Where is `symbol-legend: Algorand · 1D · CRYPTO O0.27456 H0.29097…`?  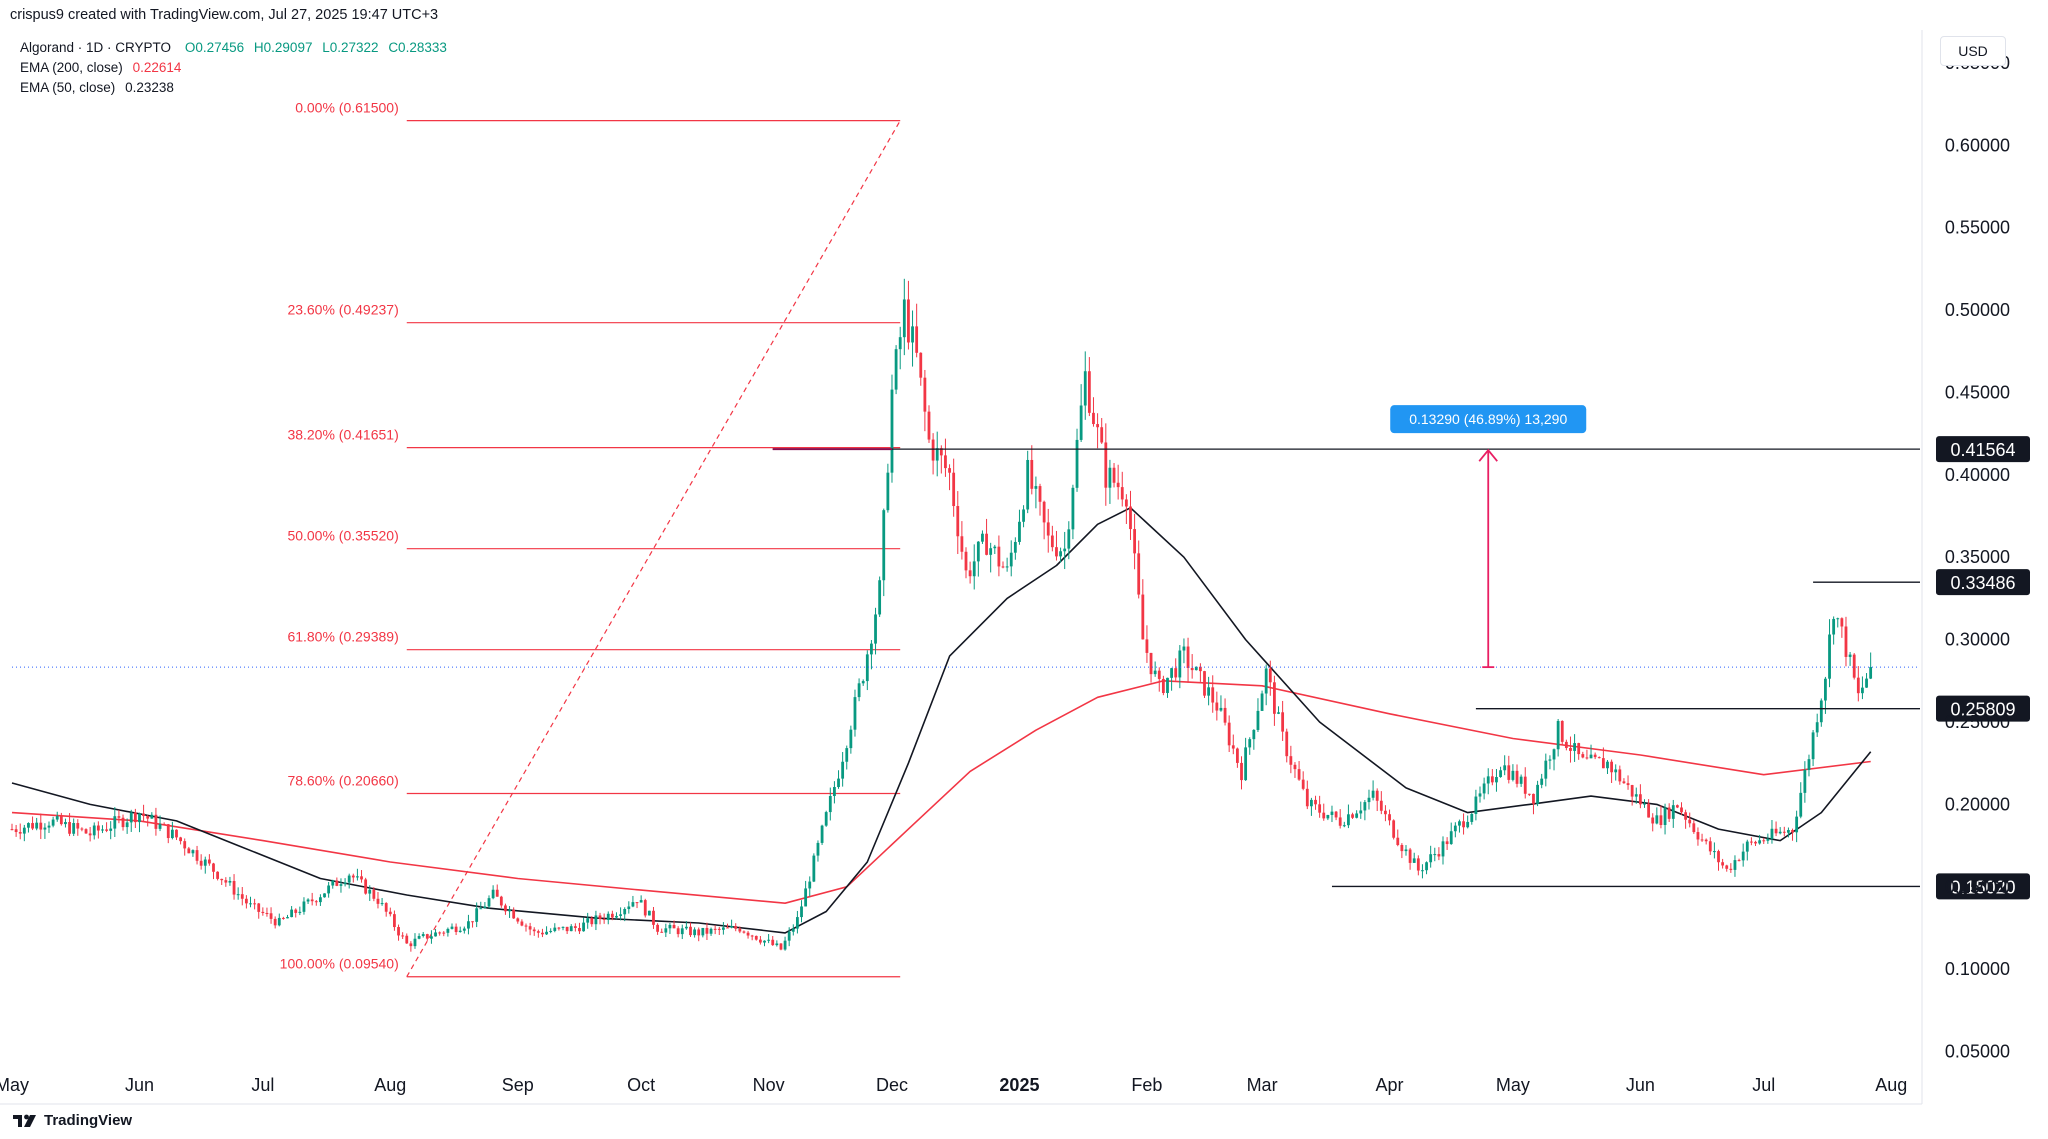 symbol-legend: Algorand · 1D · CRYPTO O0.27456 H0.29097… is located at coordinates (233, 47).